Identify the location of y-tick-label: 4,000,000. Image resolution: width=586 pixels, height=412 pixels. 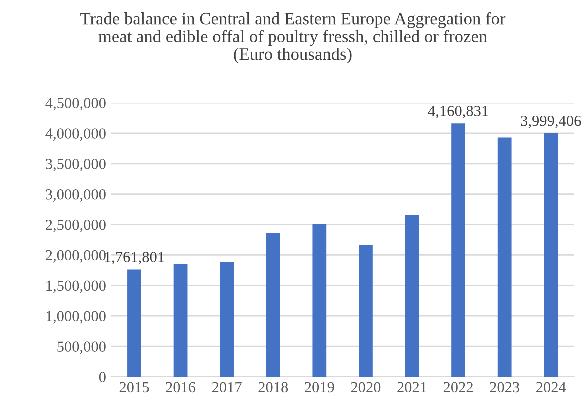
(76, 135).